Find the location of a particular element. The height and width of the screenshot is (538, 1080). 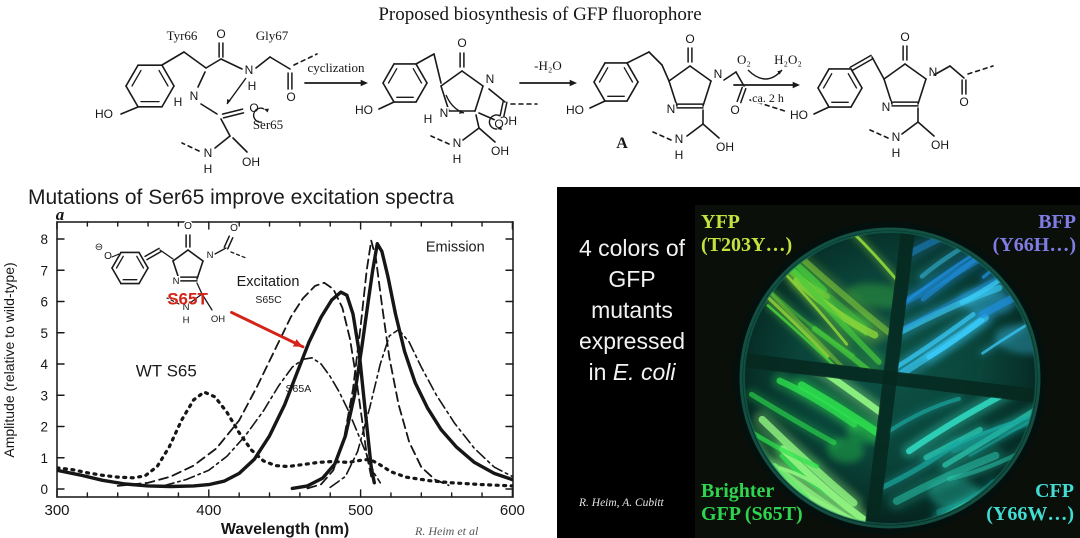

headline-line: mutants is located at coordinates (632, 310).